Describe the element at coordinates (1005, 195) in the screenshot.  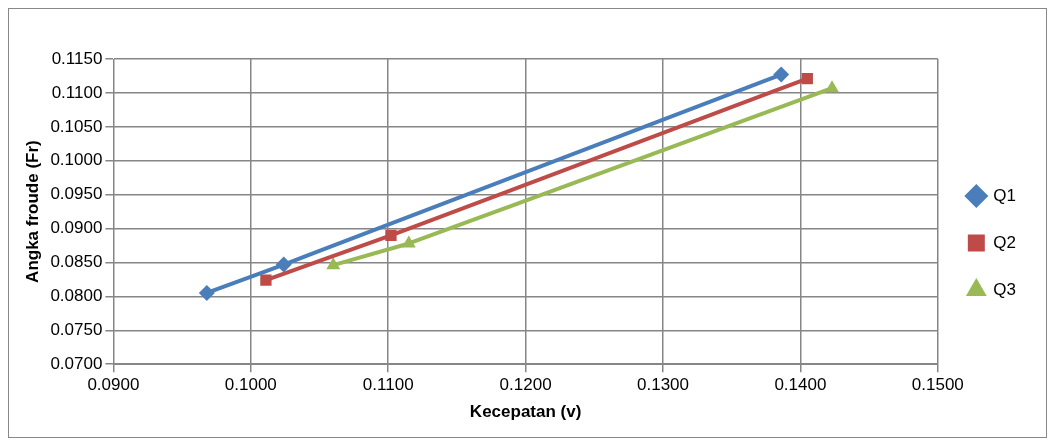
I see `legend-label: Q1` at that location.